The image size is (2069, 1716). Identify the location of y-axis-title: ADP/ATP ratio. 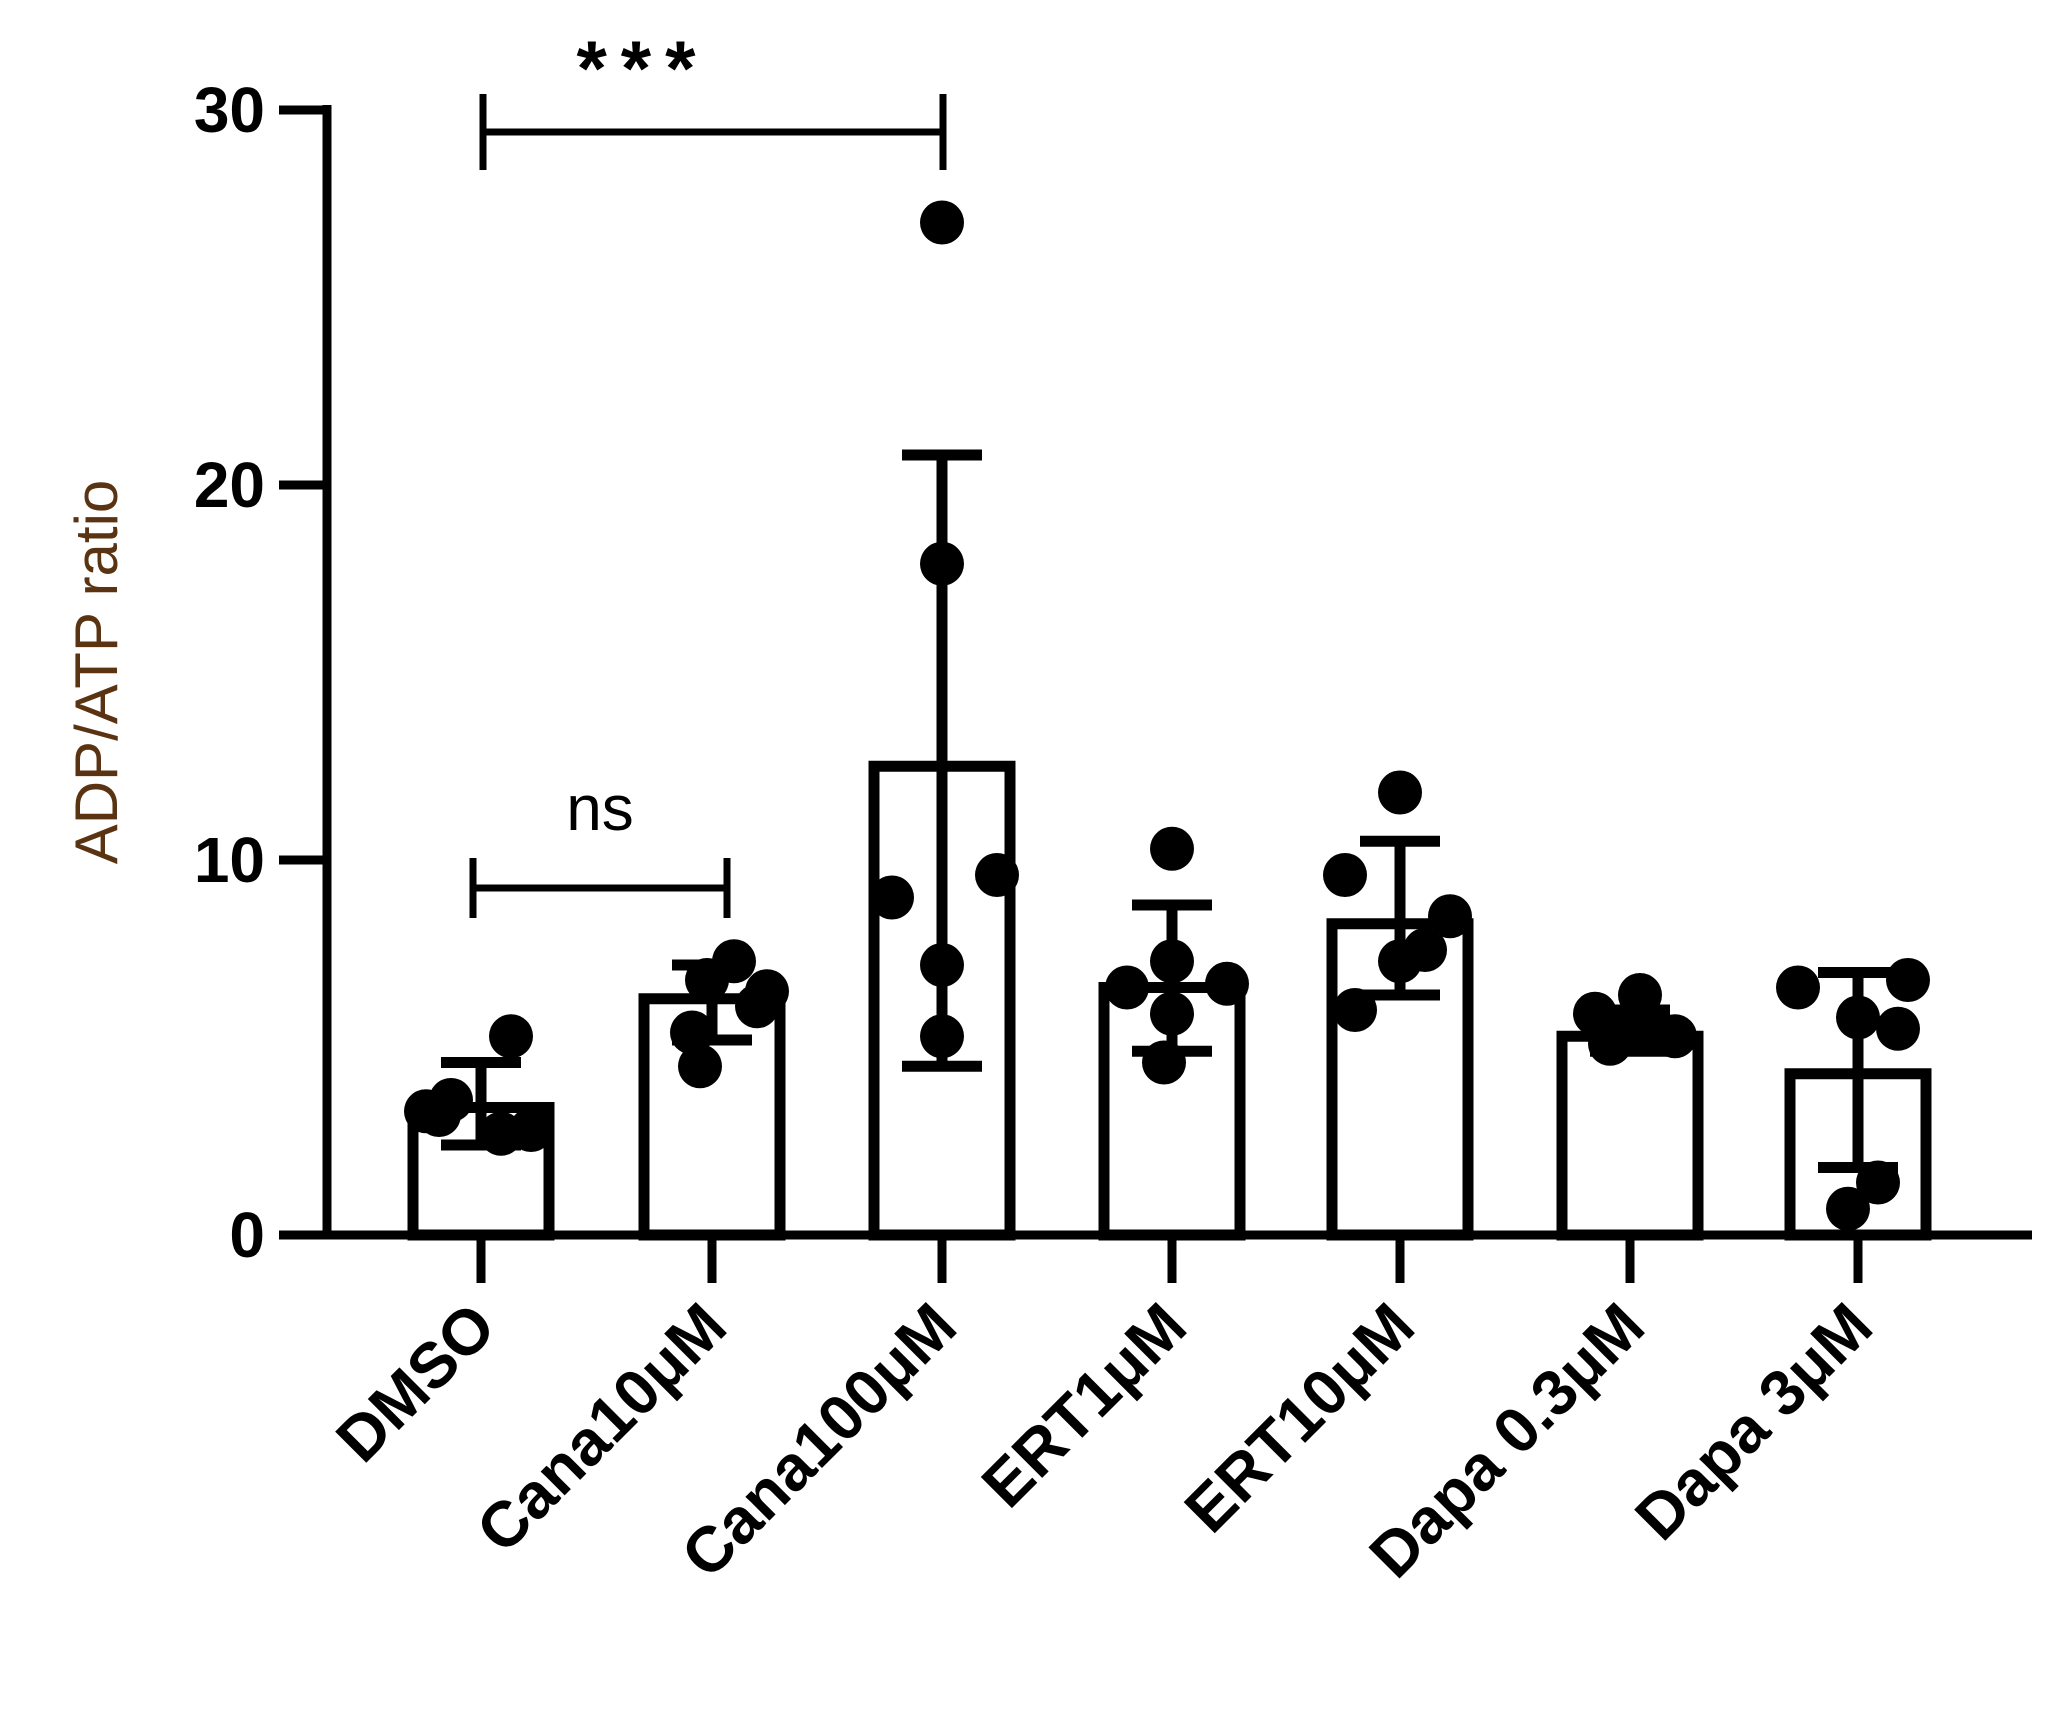
(96, 672).